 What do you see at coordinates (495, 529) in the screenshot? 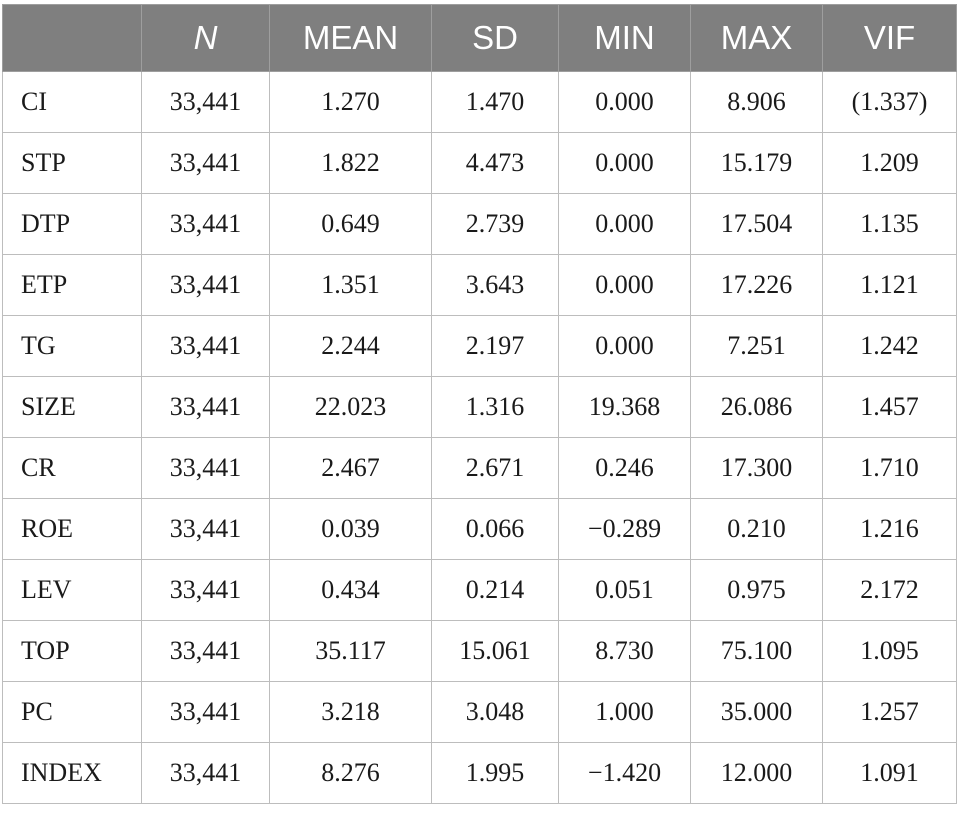
I see `cell-sd: 0.066` at bounding box center [495, 529].